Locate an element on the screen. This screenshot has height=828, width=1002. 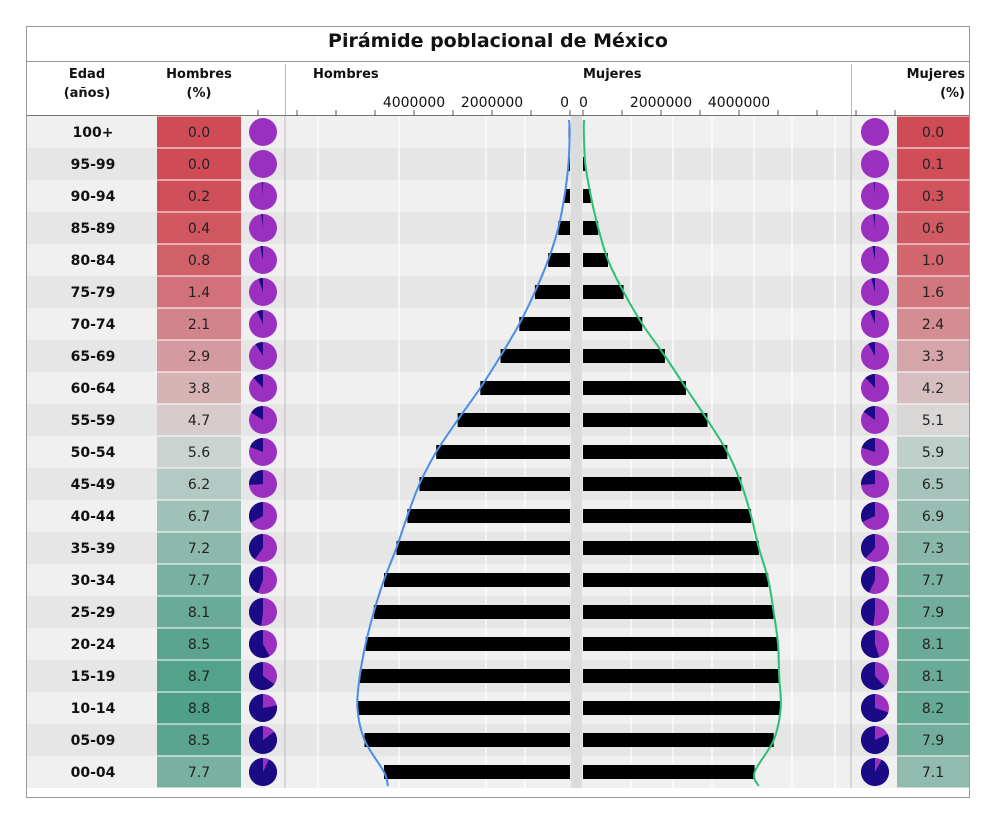
men-pie is located at coordinates (263, 164).